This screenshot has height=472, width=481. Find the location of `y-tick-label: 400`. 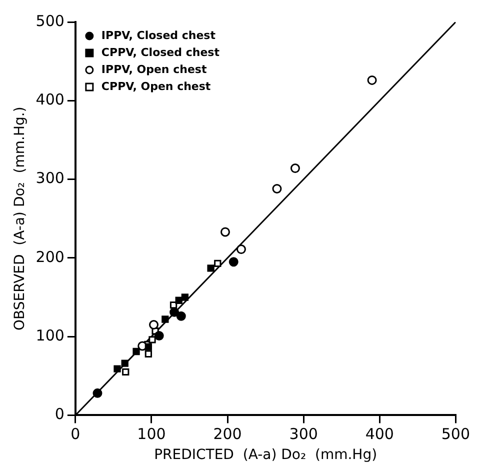

y-tick-label: 400 is located at coordinates (50, 99).